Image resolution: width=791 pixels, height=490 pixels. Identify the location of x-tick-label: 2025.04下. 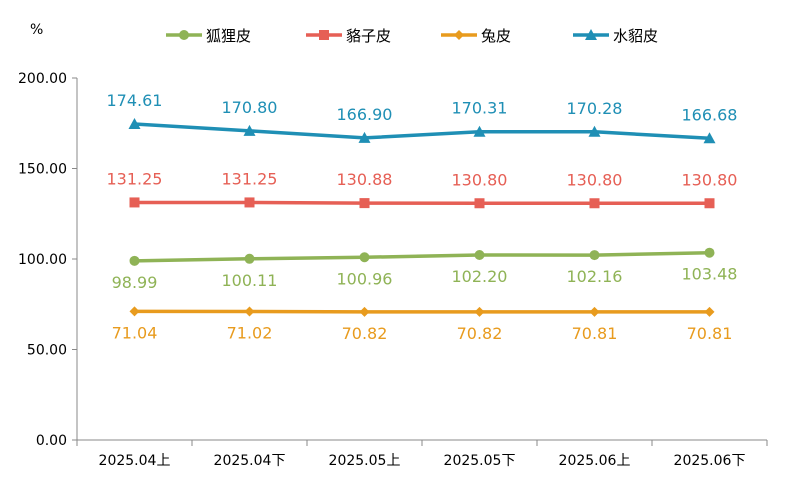
(250, 461).